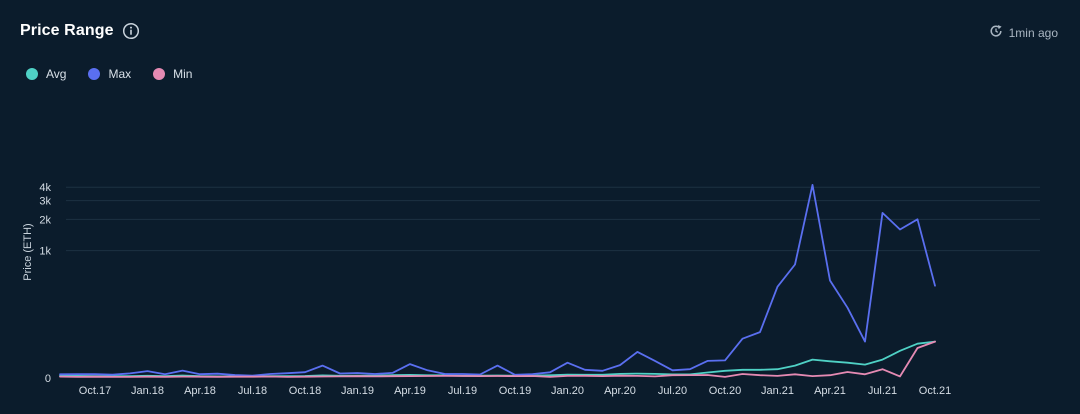  Describe the element at coordinates (553, 219) in the screenshot. I see `grid` at that location.